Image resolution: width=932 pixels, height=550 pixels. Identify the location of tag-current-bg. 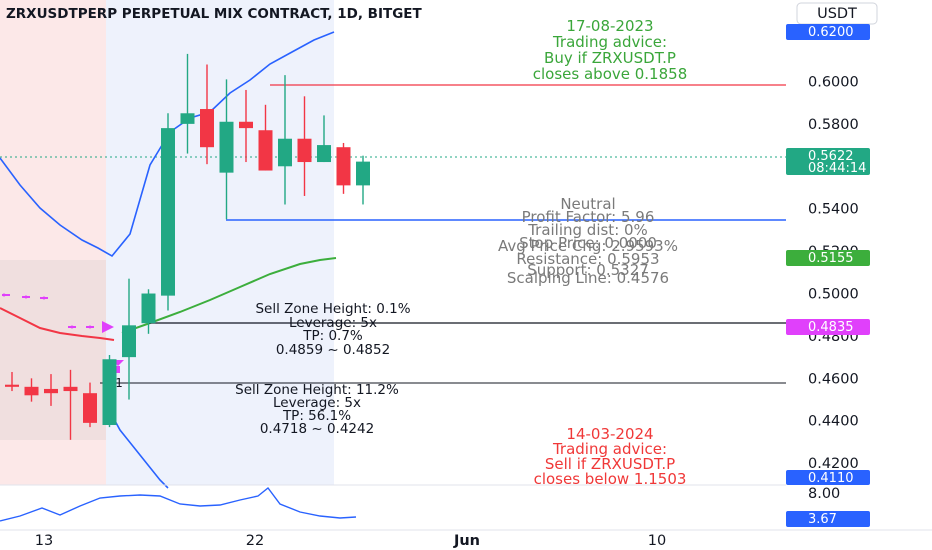
(828, 161).